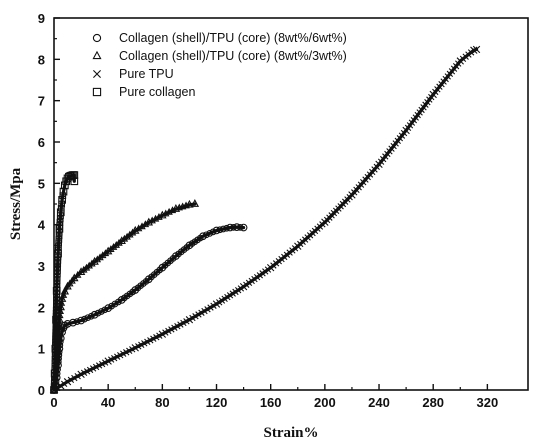 The image size is (537, 442). I want to click on x-axis-title: Strain%, so click(290, 433).